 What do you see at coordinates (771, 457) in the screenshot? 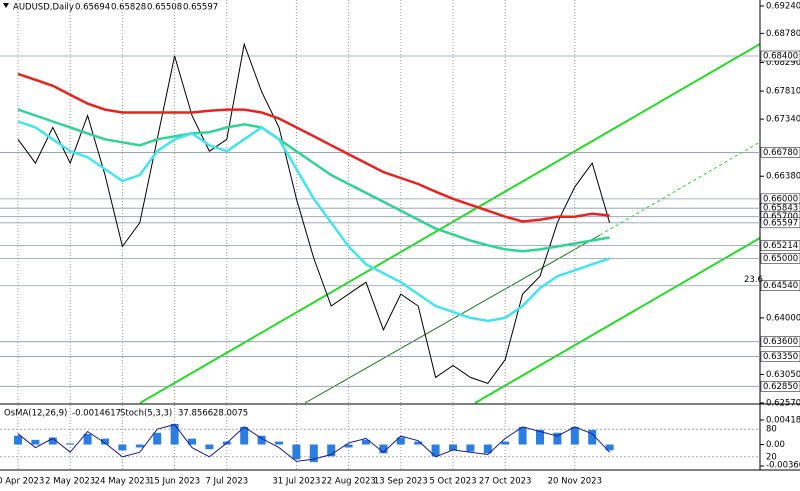
I see `osc-level-label: 20` at bounding box center [771, 457].